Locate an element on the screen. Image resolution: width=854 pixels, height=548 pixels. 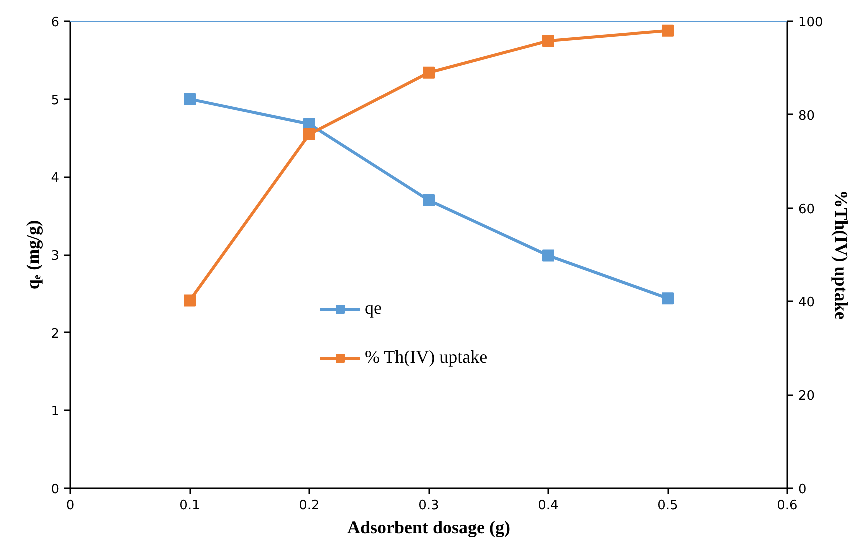
y2-tick-label: 80 is located at coordinates (807, 116).